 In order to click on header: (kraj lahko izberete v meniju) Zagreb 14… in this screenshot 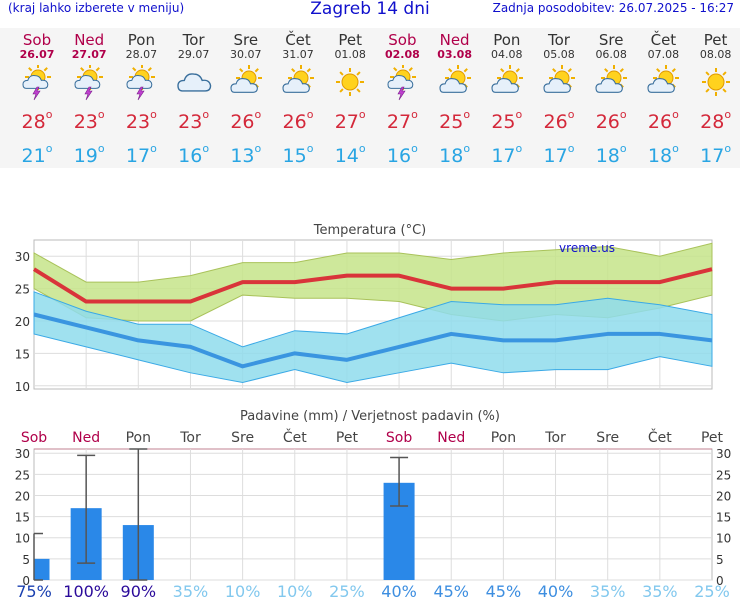, I will do `click(370, 11)`.